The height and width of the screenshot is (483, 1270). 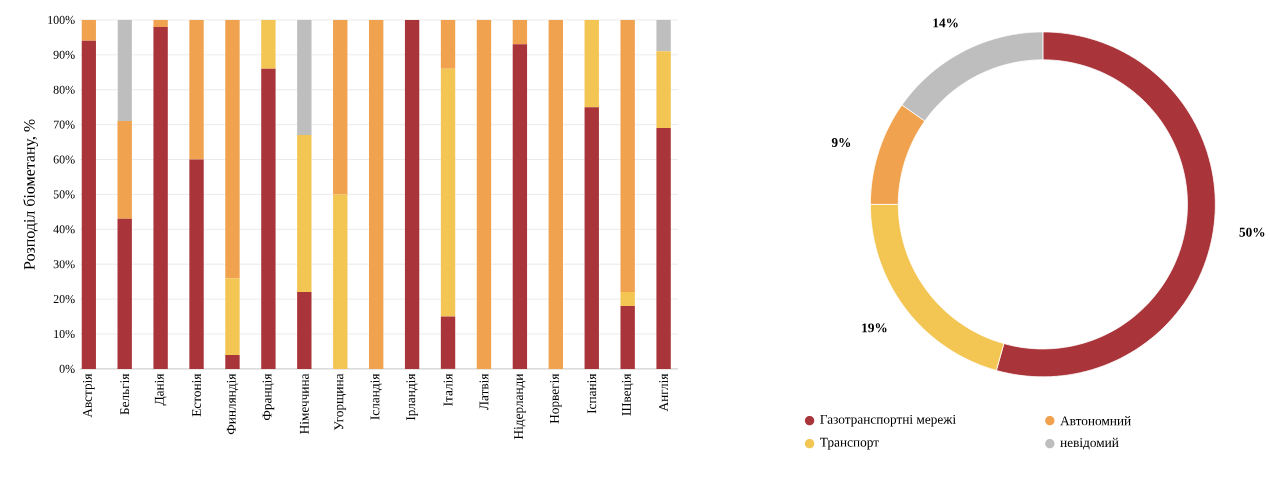 What do you see at coordinates (64, 299) in the screenshot?
I see `y-tick-label: 20%` at bounding box center [64, 299].